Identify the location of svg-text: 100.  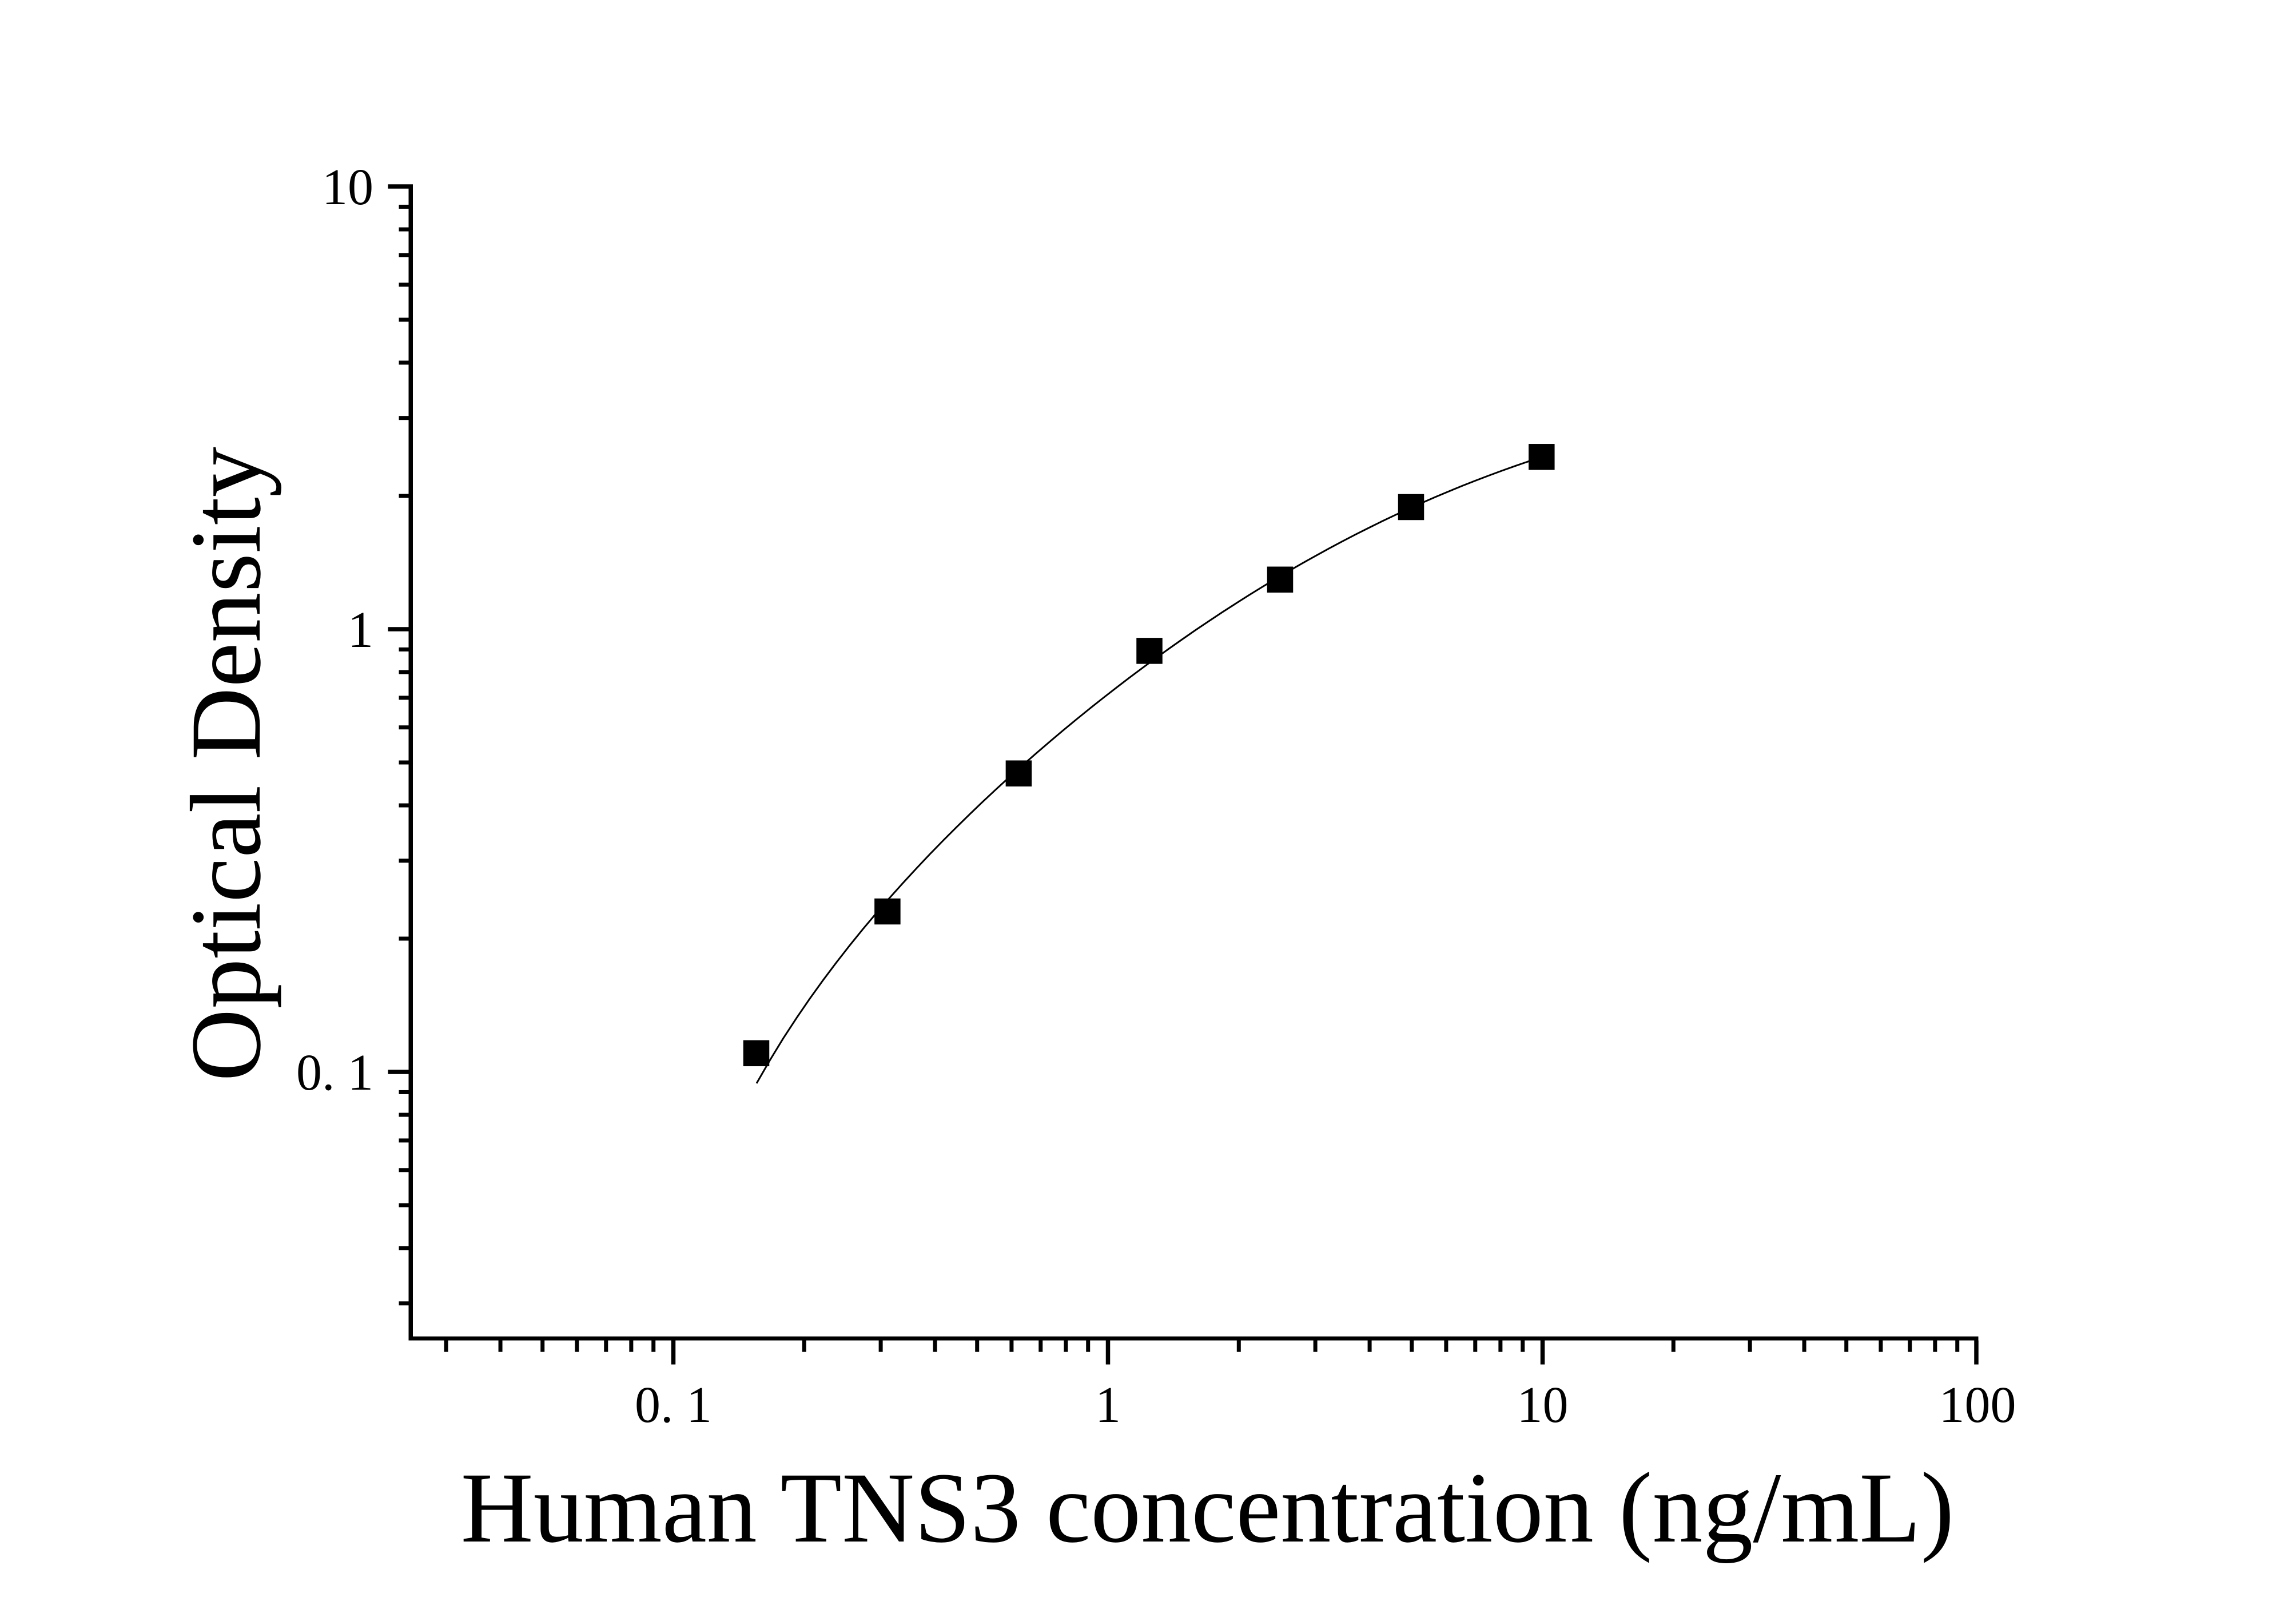
(1978, 1405).